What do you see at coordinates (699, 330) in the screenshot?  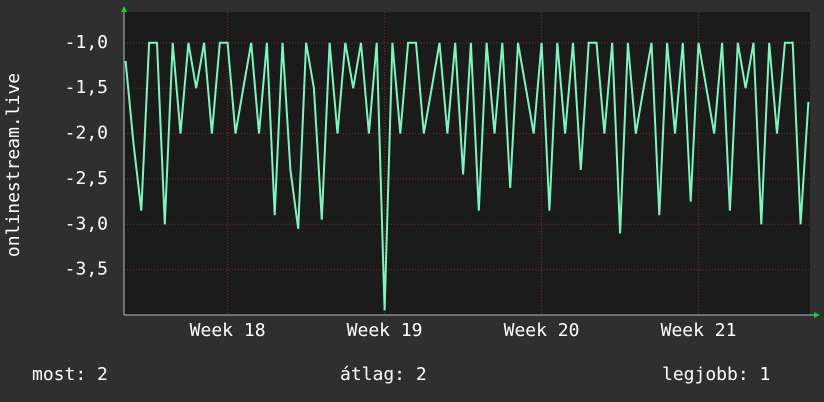 I see `x-tick-label: Week 21` at bounding box center [699, 330].